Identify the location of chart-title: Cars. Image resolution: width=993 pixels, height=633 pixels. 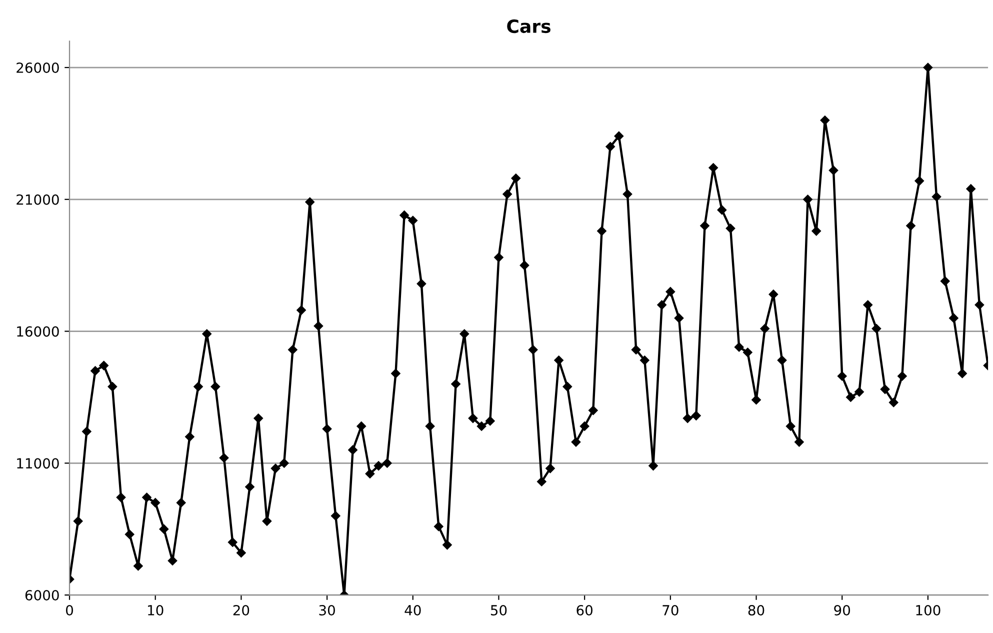
(528, 26).